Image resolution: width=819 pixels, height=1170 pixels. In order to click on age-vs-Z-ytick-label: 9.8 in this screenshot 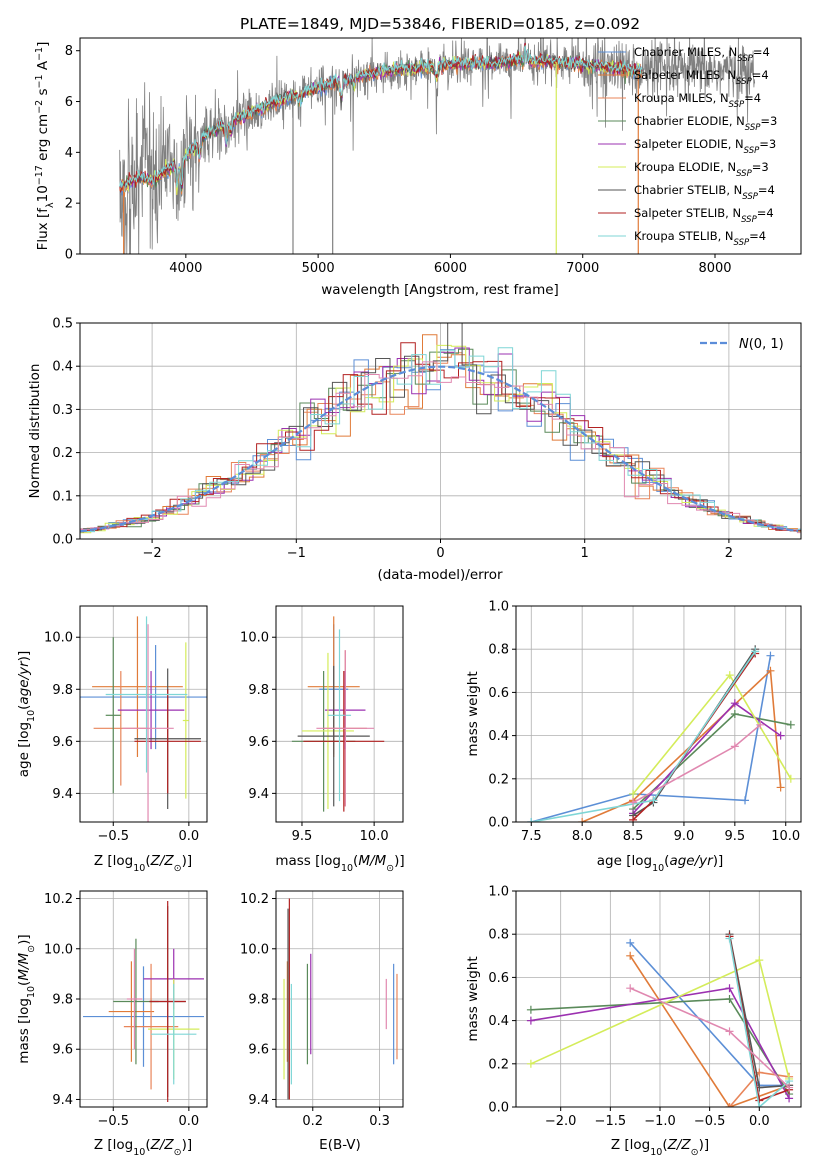, I will do `click(62, 690)`.